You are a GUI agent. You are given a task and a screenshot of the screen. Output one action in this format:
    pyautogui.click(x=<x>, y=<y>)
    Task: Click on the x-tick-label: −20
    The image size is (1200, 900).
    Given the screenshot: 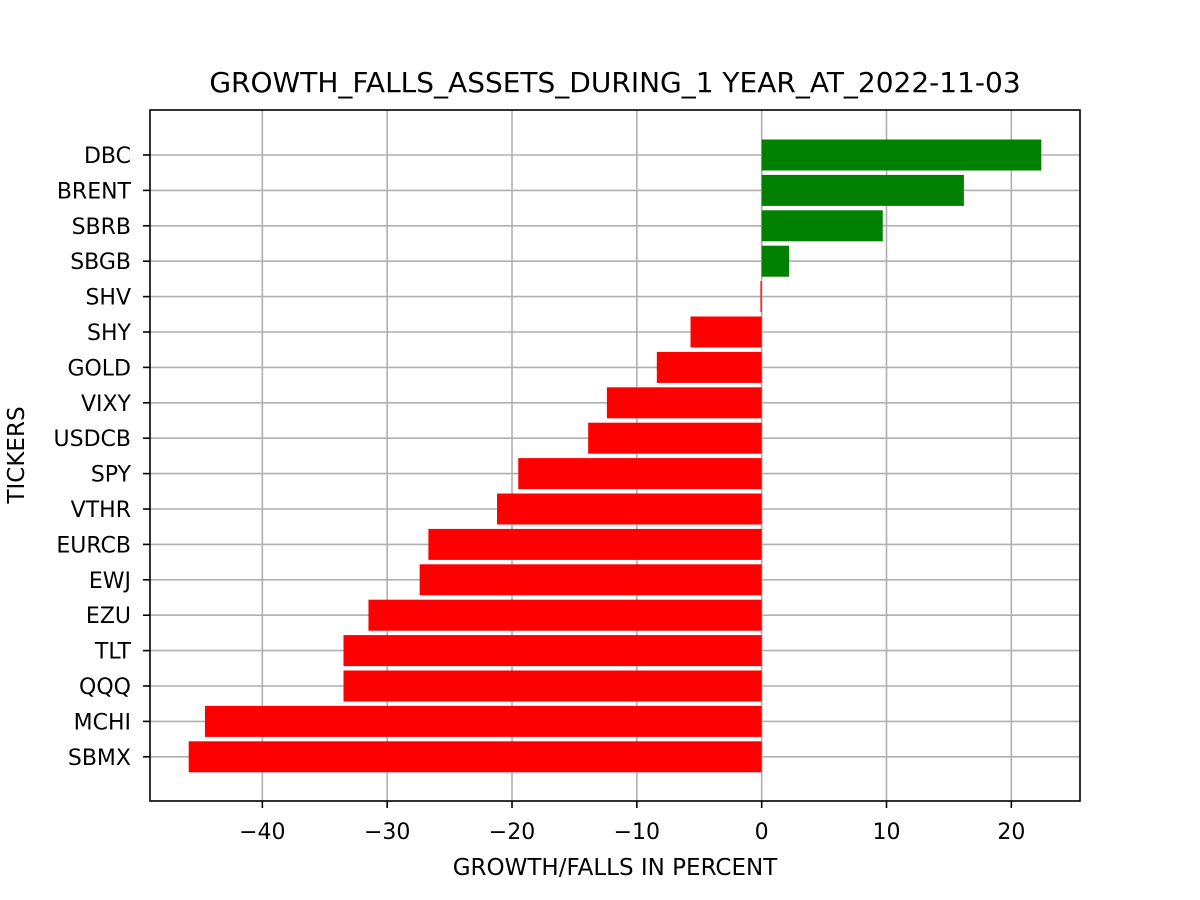 What is the action you would take?
    pyautogui.click(x=512, y=832)
    